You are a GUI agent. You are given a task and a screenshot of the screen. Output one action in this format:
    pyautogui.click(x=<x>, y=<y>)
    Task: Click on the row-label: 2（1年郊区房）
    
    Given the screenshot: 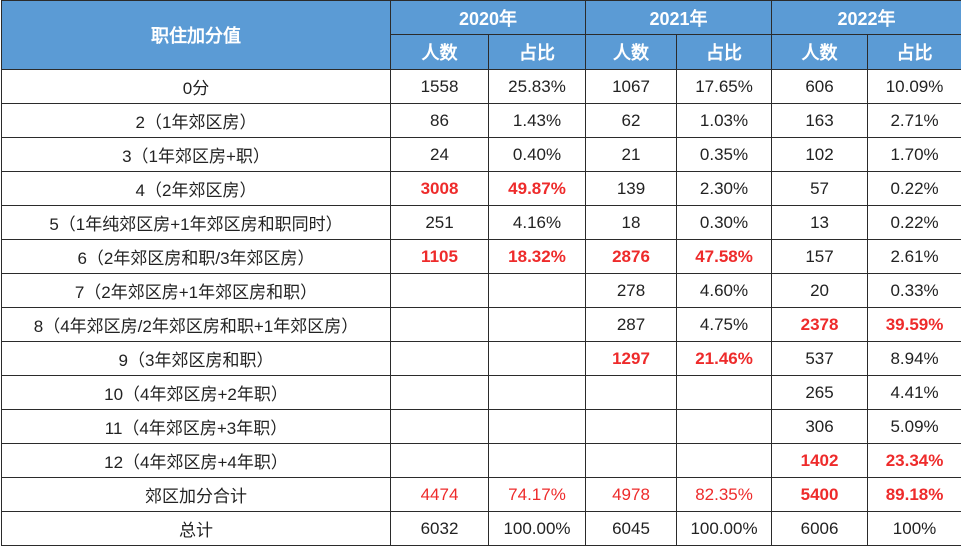 What is the action you would take?
    pyautogui.click(x=196, y=120)
    